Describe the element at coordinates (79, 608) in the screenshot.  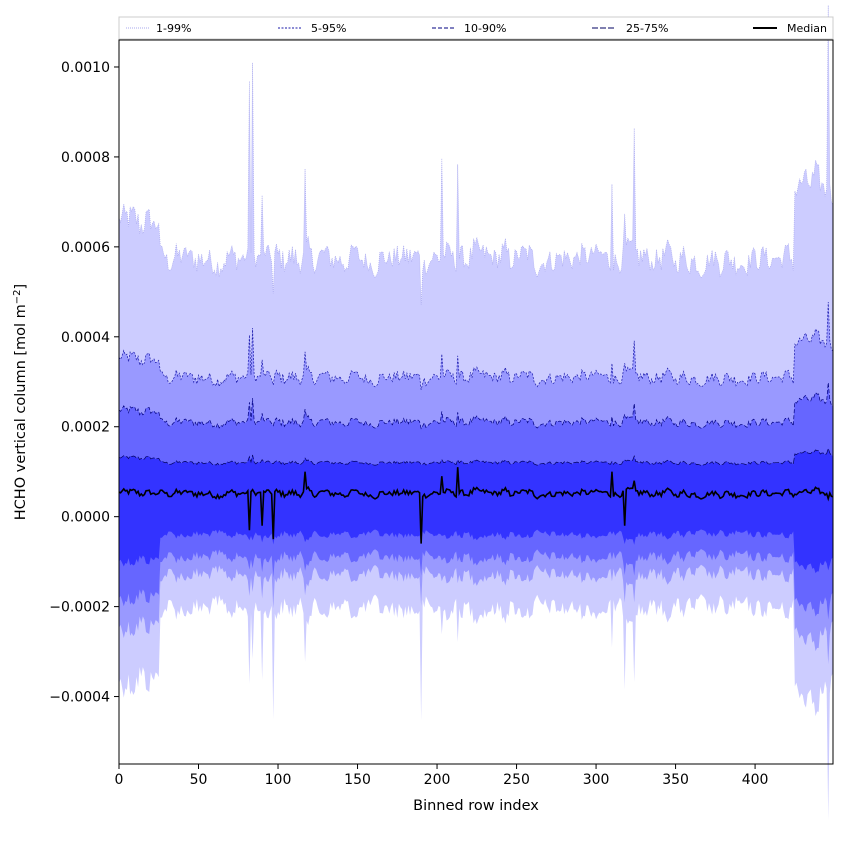
I see `y-tick-label: −0.0002` at that location.